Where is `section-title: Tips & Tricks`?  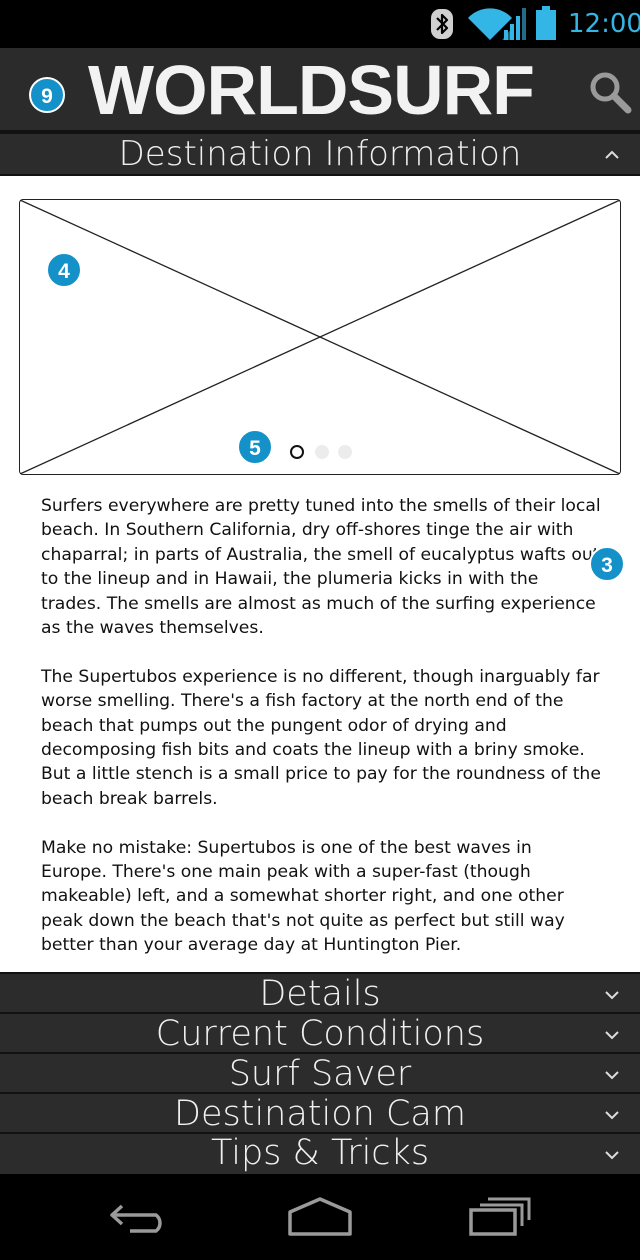 section-title: Tips & Tricks is located at coordinates (320, 1153).